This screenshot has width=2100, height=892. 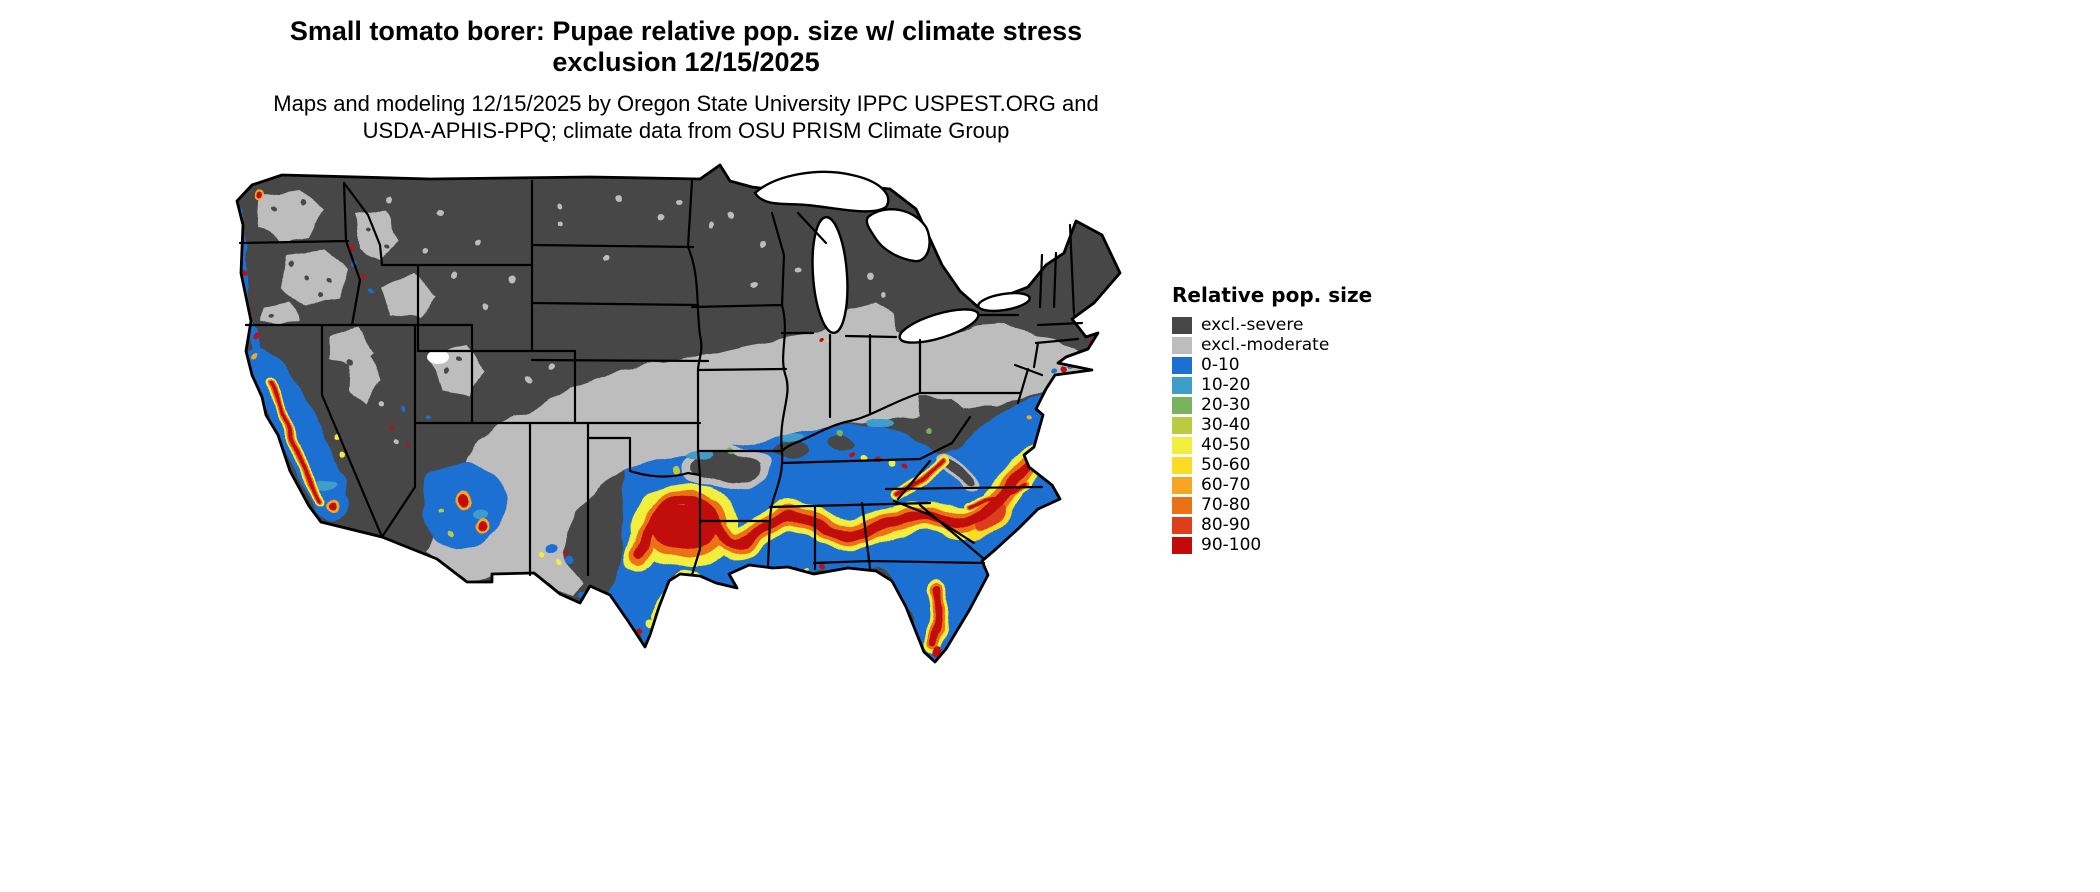 I want to click on legend-item-label: 30-40, so click(x=1226, y=425).